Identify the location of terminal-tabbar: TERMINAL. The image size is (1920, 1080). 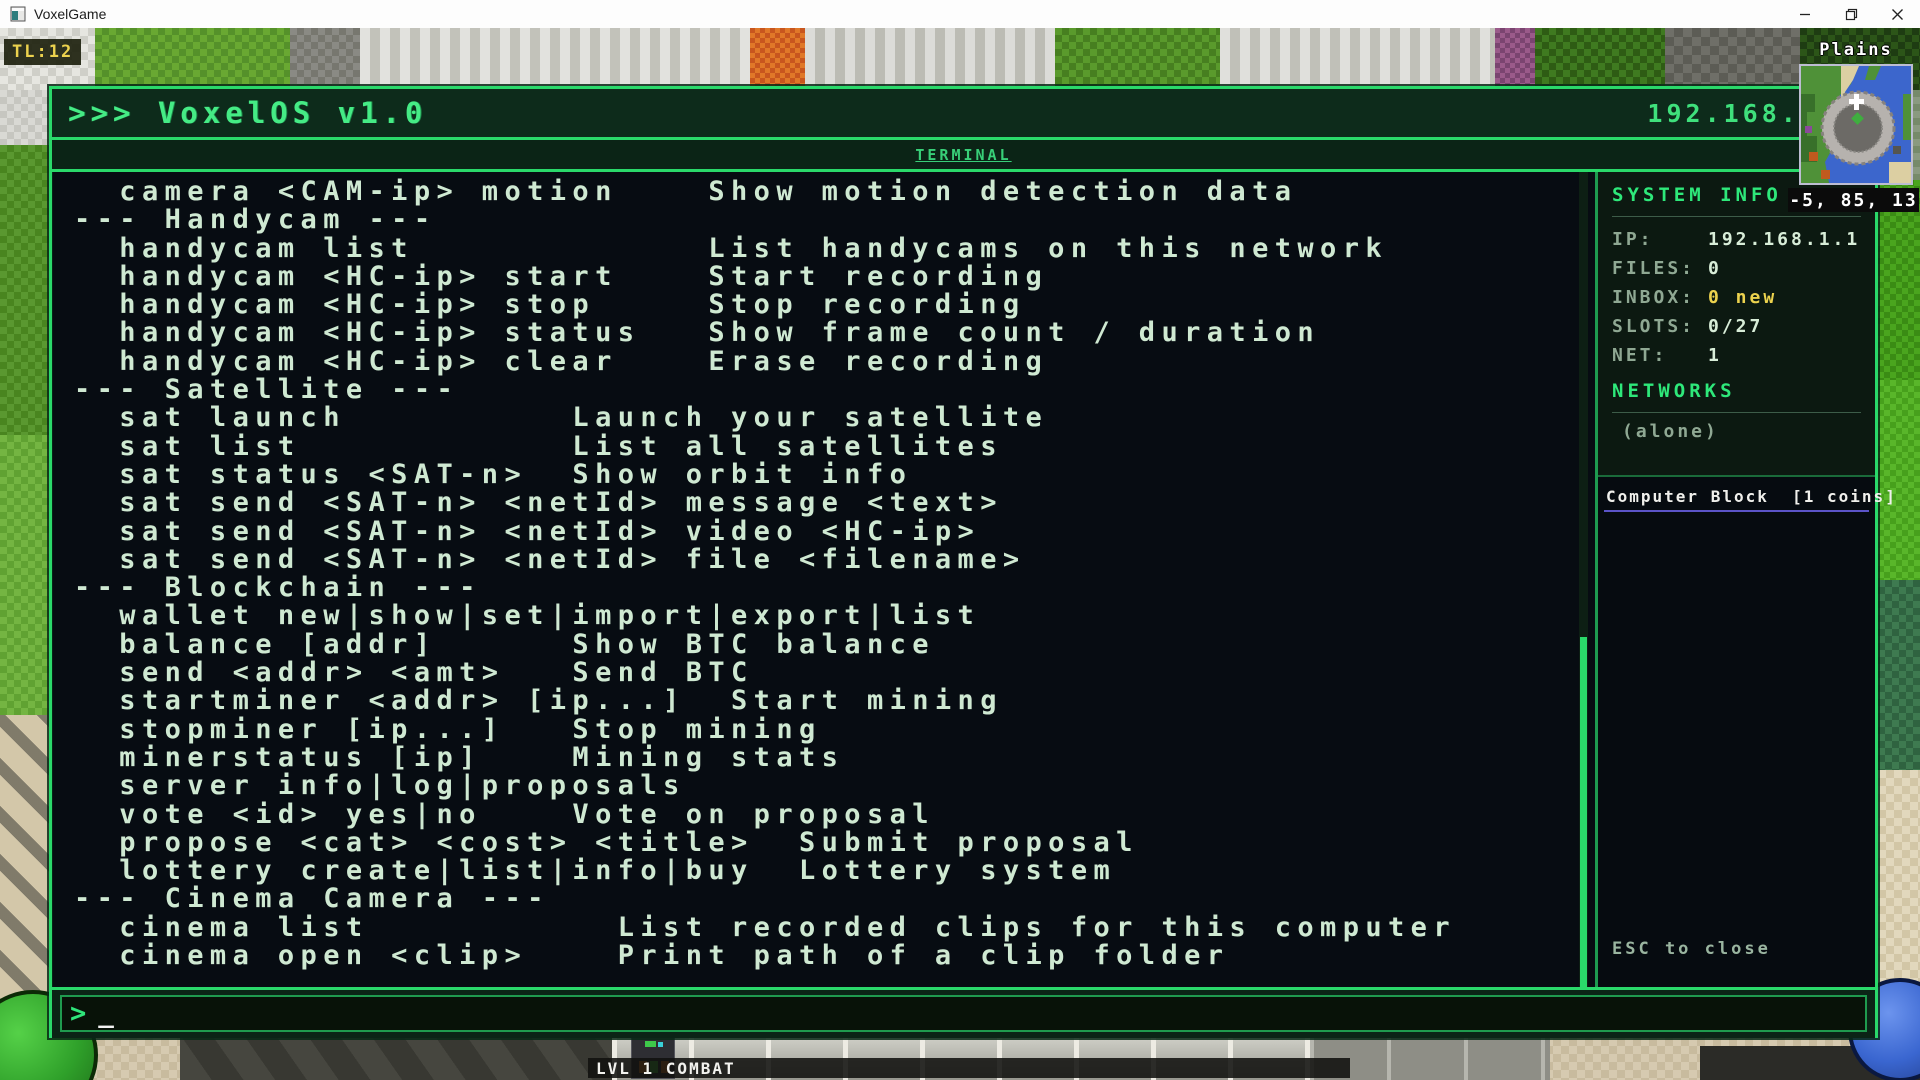
(963, 156).